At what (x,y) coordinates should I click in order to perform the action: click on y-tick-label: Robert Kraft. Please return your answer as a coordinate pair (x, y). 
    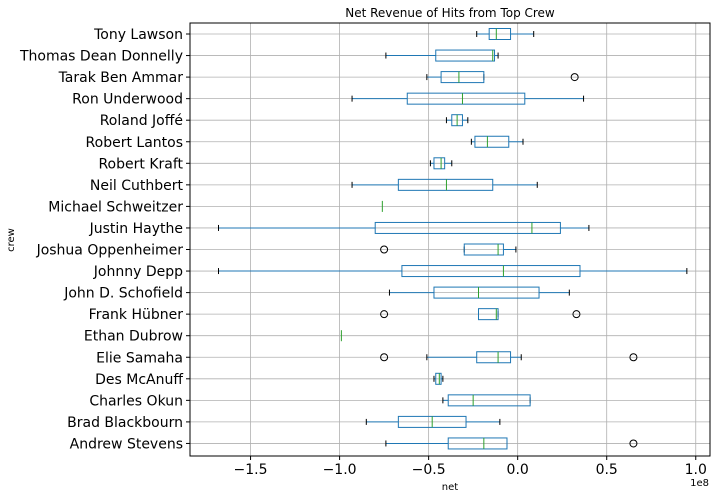
    Looking at the image, I should click on (140, 164).